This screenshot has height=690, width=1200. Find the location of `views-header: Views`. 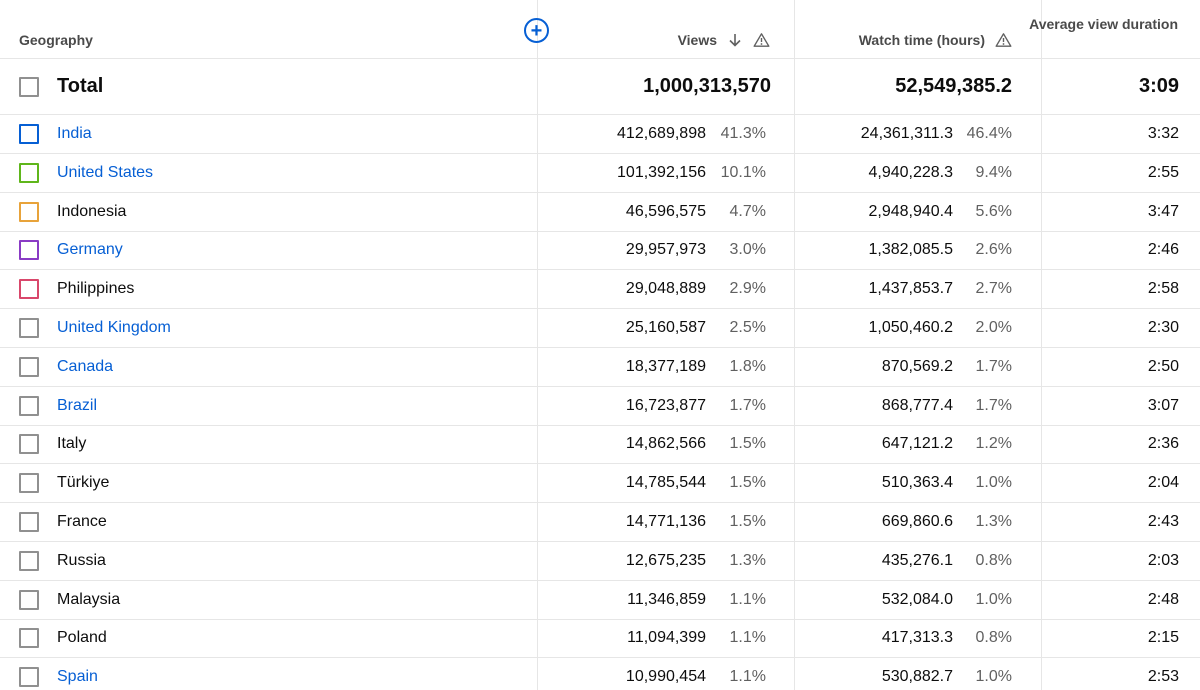

views-header: Views is located at coordinates (724, 29).